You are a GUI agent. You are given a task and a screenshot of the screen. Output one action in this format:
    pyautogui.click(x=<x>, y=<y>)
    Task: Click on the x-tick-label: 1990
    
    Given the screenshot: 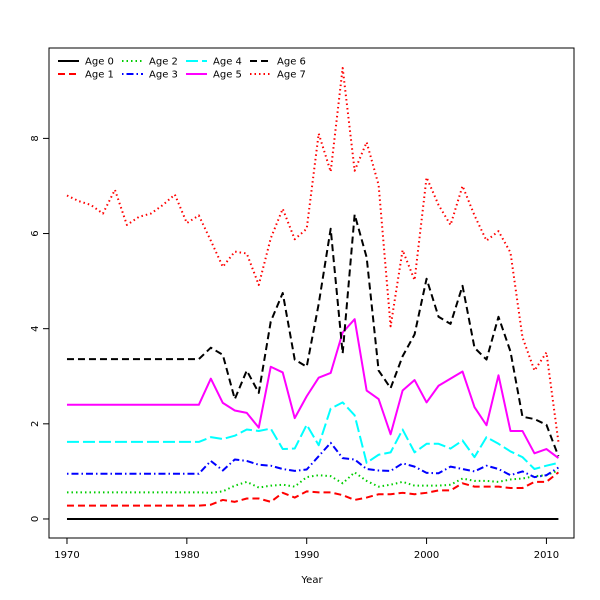 What is the action you would take?
    pyautogui.click(x=306, y=555)
    